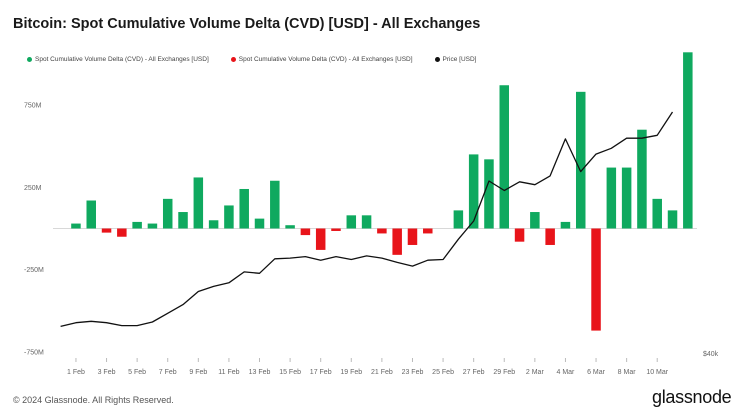 The width and height of the screenshot is (745, 419). I want to click on x-tick-label: 13 Feb, so click(260, 372).